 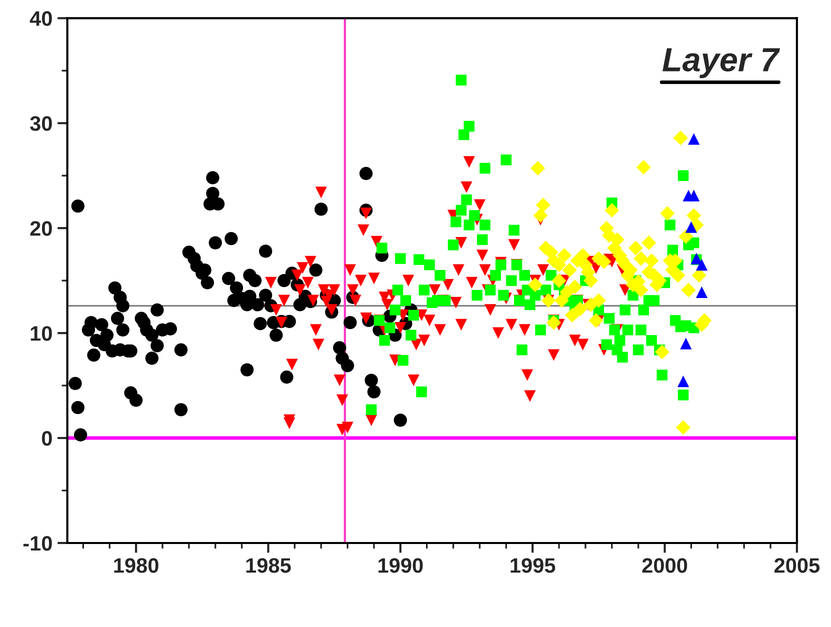 What do you see at coordinates (37, 543) in the screenshot?
I see `y-tick-label: -10` at bounding box center [37, 543].